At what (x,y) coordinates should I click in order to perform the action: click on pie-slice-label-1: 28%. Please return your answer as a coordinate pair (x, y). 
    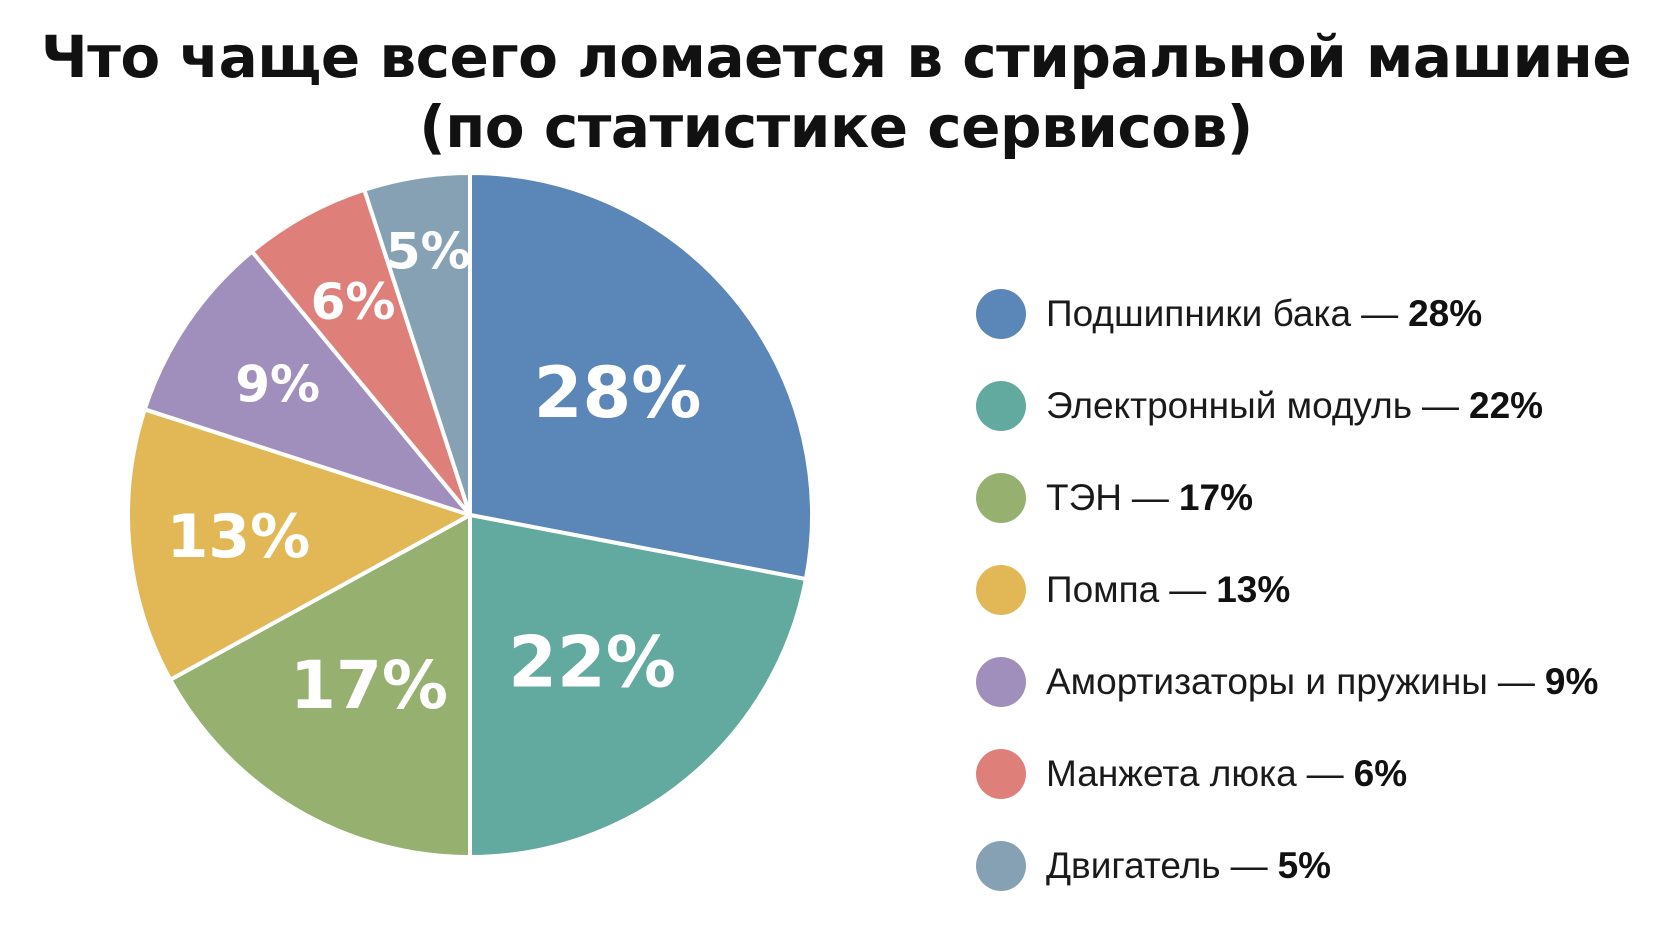
    Looking at the image, I should click on (618, 393).